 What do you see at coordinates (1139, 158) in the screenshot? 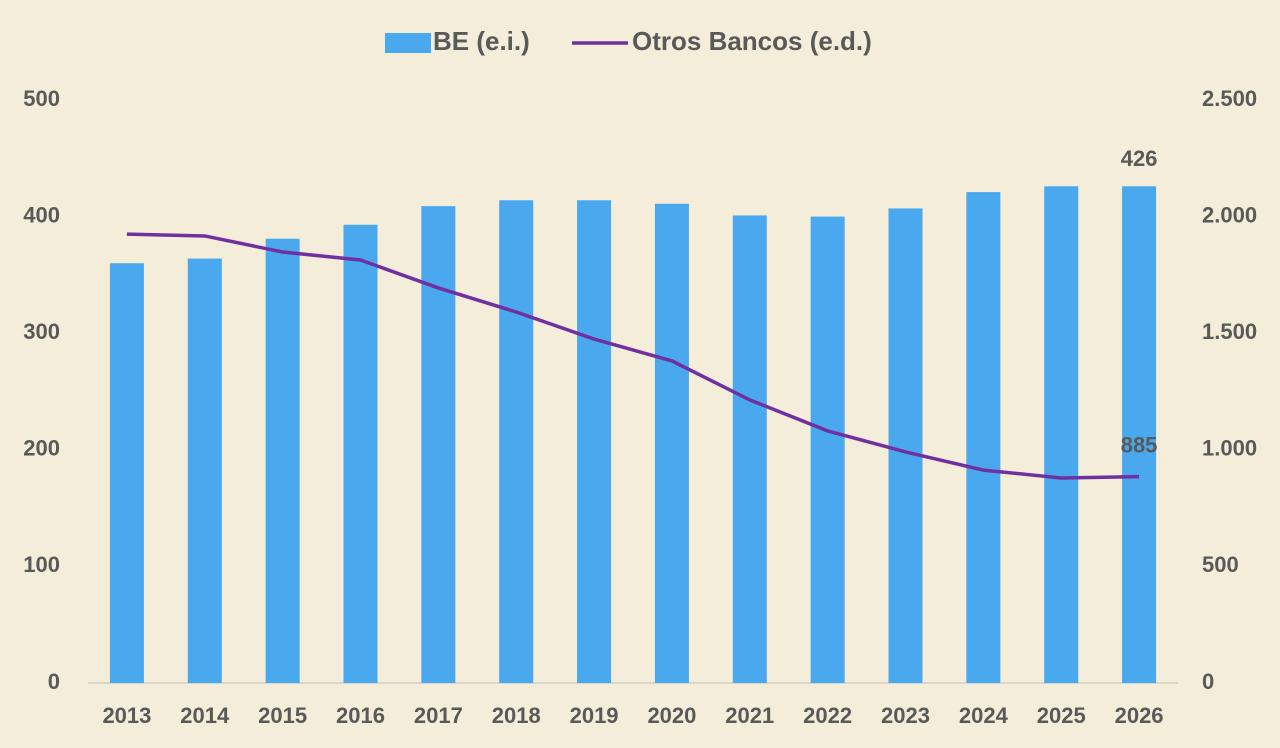
I see `data-label: 426` at bounding box center [1139, 158].